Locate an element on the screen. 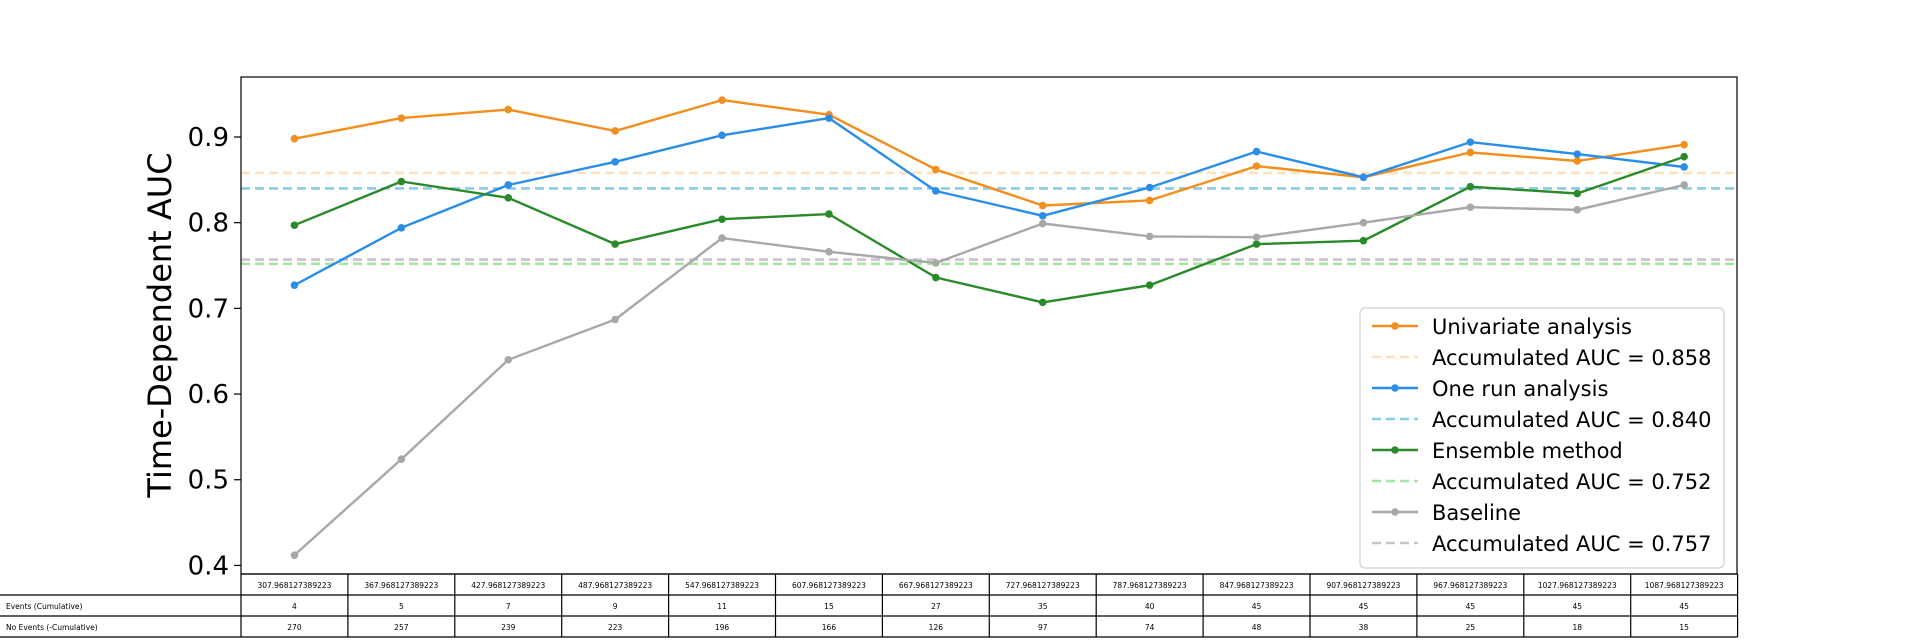 Image resolution: width=1920 pixels, height=640 pixels. table-cell-0-3: 9 is located at coordinates (615, 606).